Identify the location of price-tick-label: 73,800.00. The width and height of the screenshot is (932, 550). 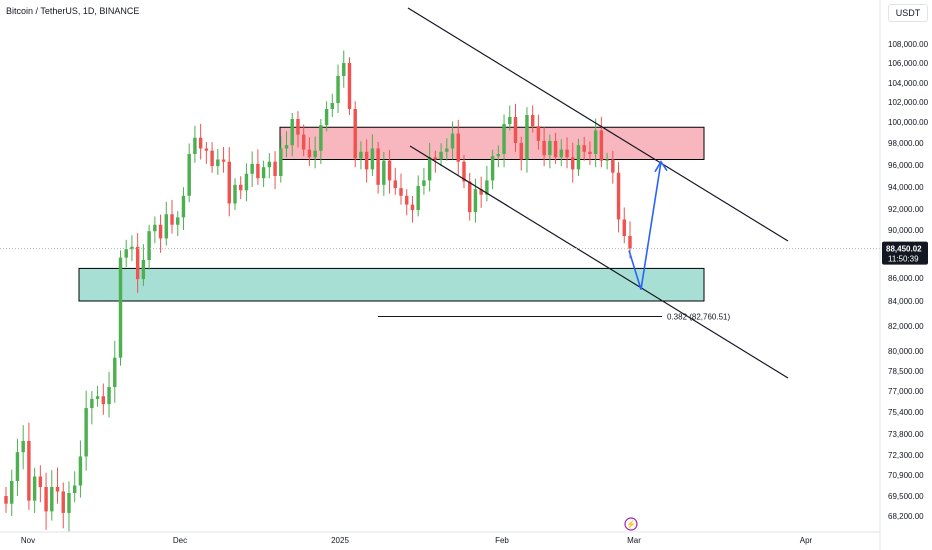
(906, 434).